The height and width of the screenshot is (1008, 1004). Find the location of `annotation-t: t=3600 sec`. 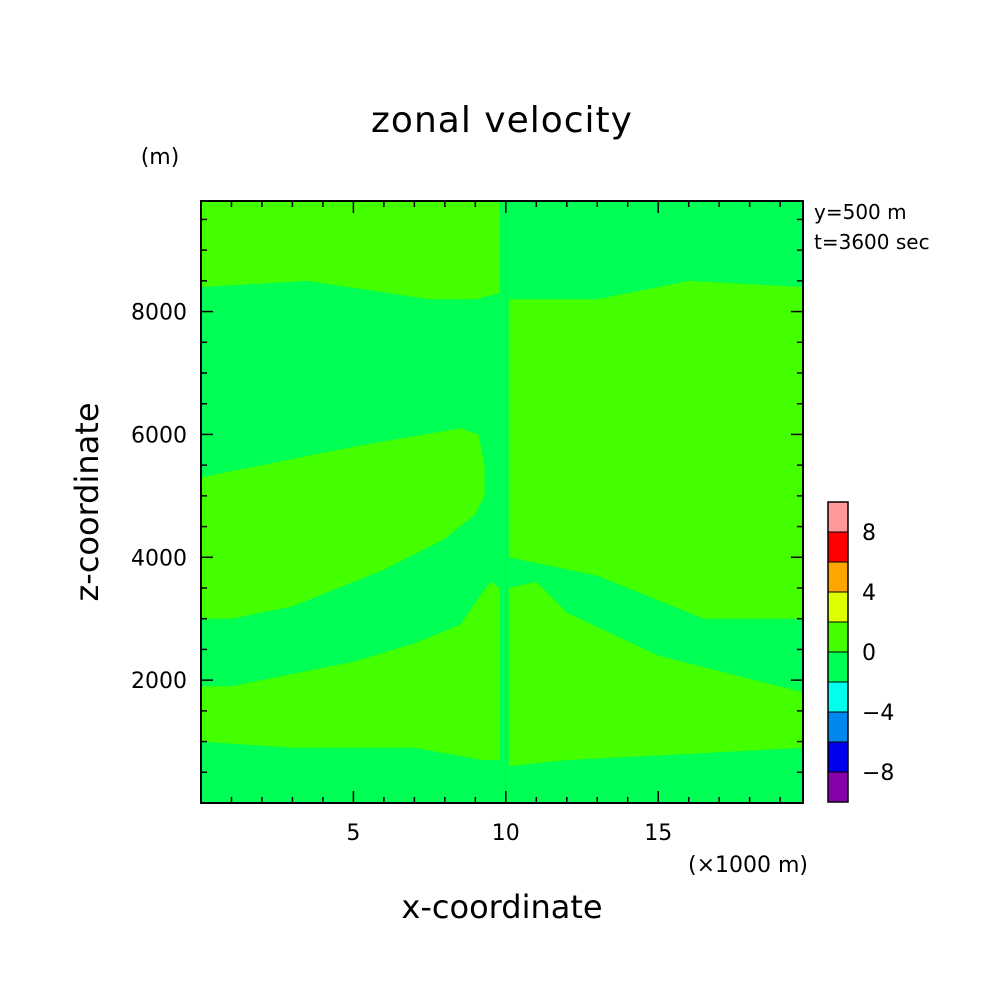

annotation-t: t=3600 sec is located at coordinates (872, 242).